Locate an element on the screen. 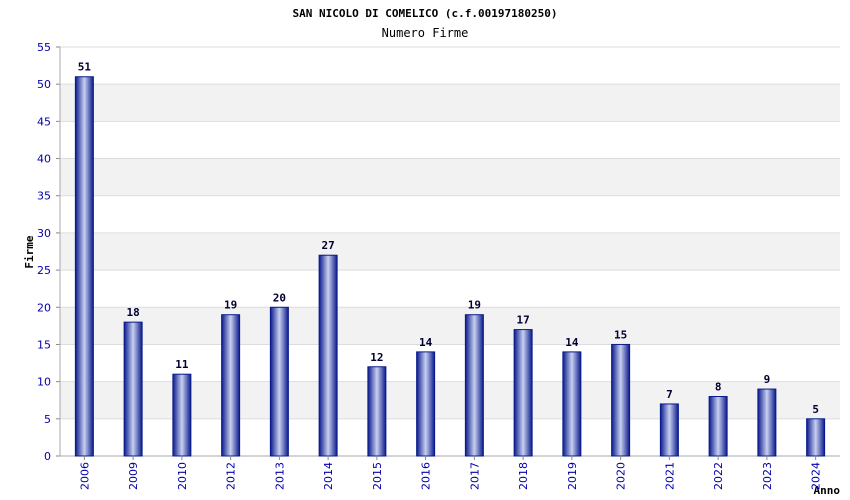  x-tick-label-2010: 2010 is located at coordinates (182, 476).